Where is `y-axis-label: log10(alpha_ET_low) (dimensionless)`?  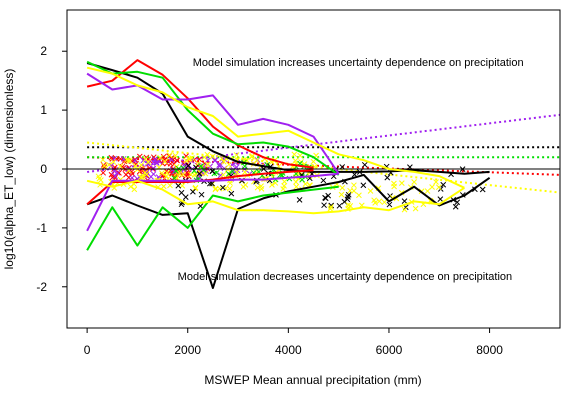
y-axis-label: log10(alpha_ET_low) (dimensionless) is located at coordinates (9, 169).